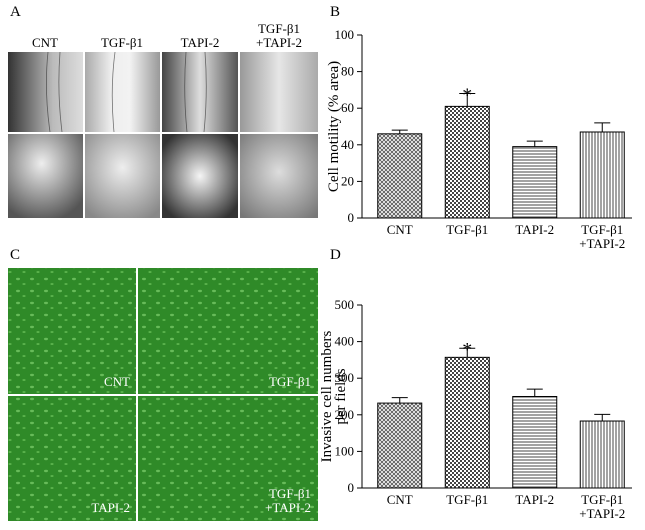 This screenshot has width=645, height=530. I want to click on y-axis-label: Invasive cell numbersper fields, so click(334, 397).